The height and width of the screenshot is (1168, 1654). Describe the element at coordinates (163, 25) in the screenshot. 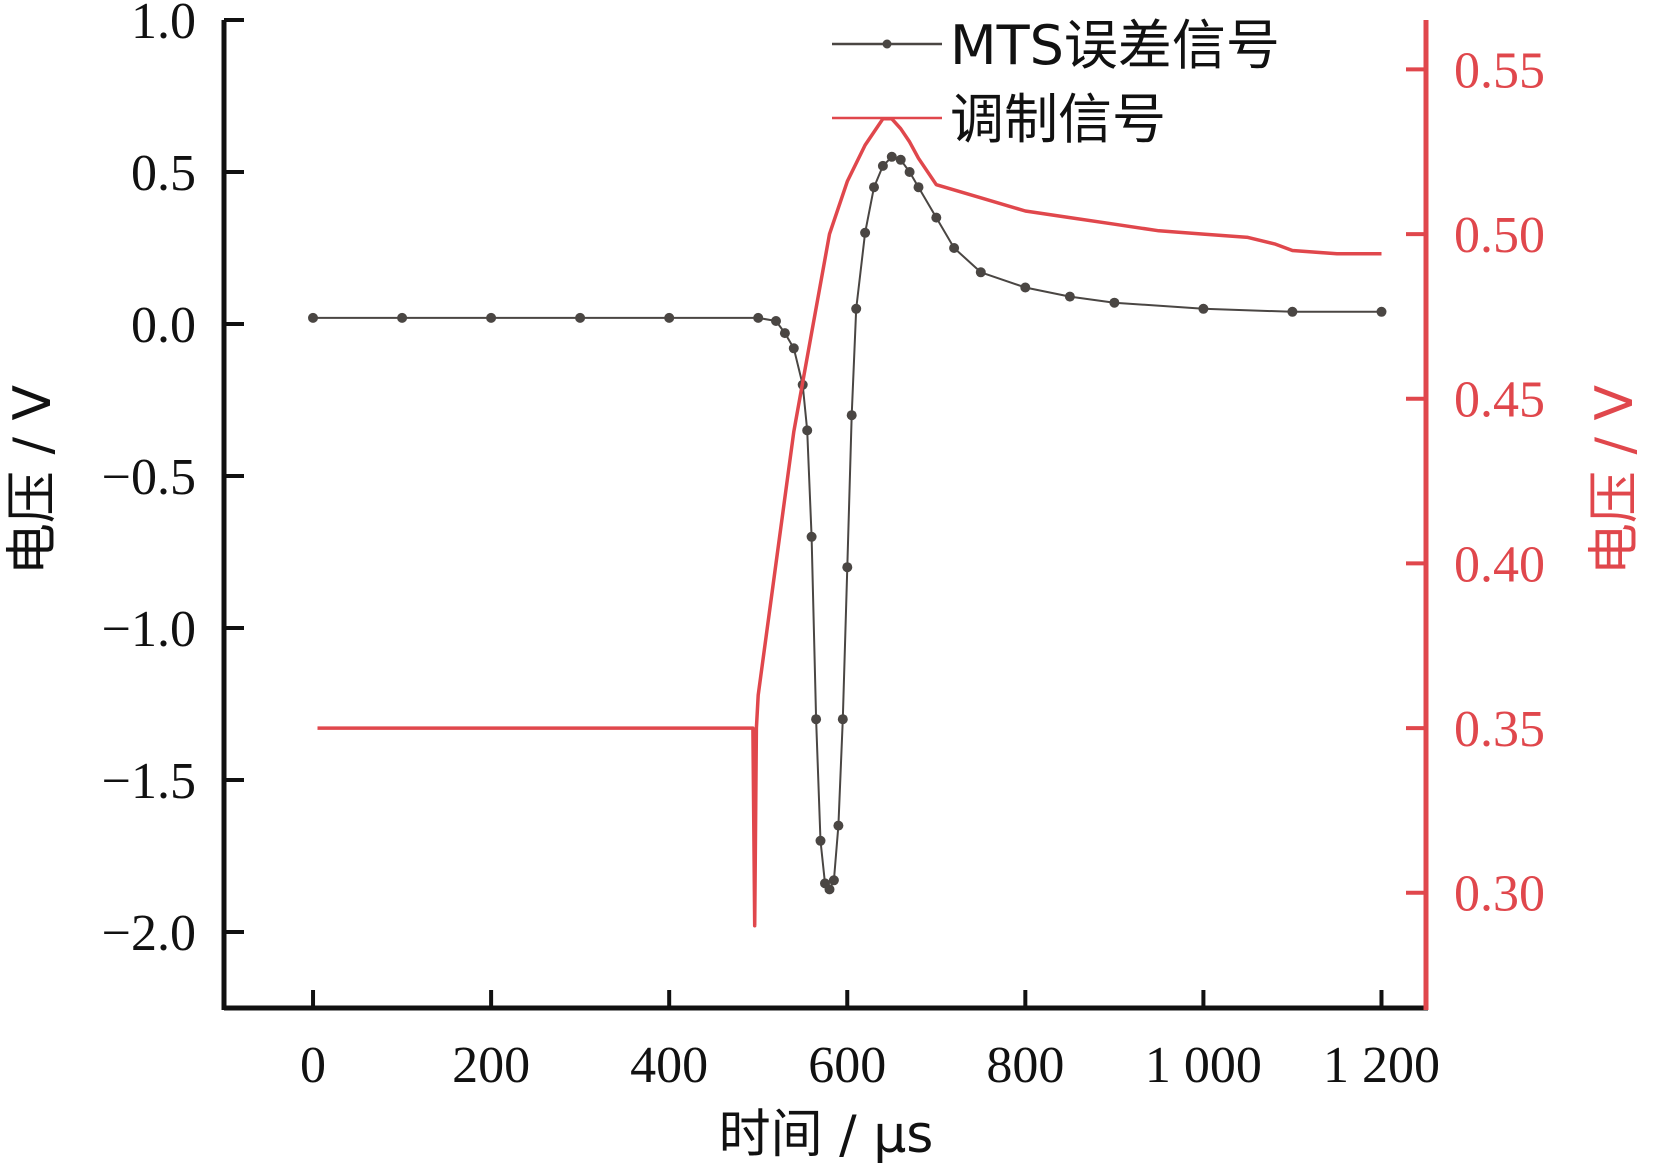

I see `left-y-tick-label: 1.0` at that location.